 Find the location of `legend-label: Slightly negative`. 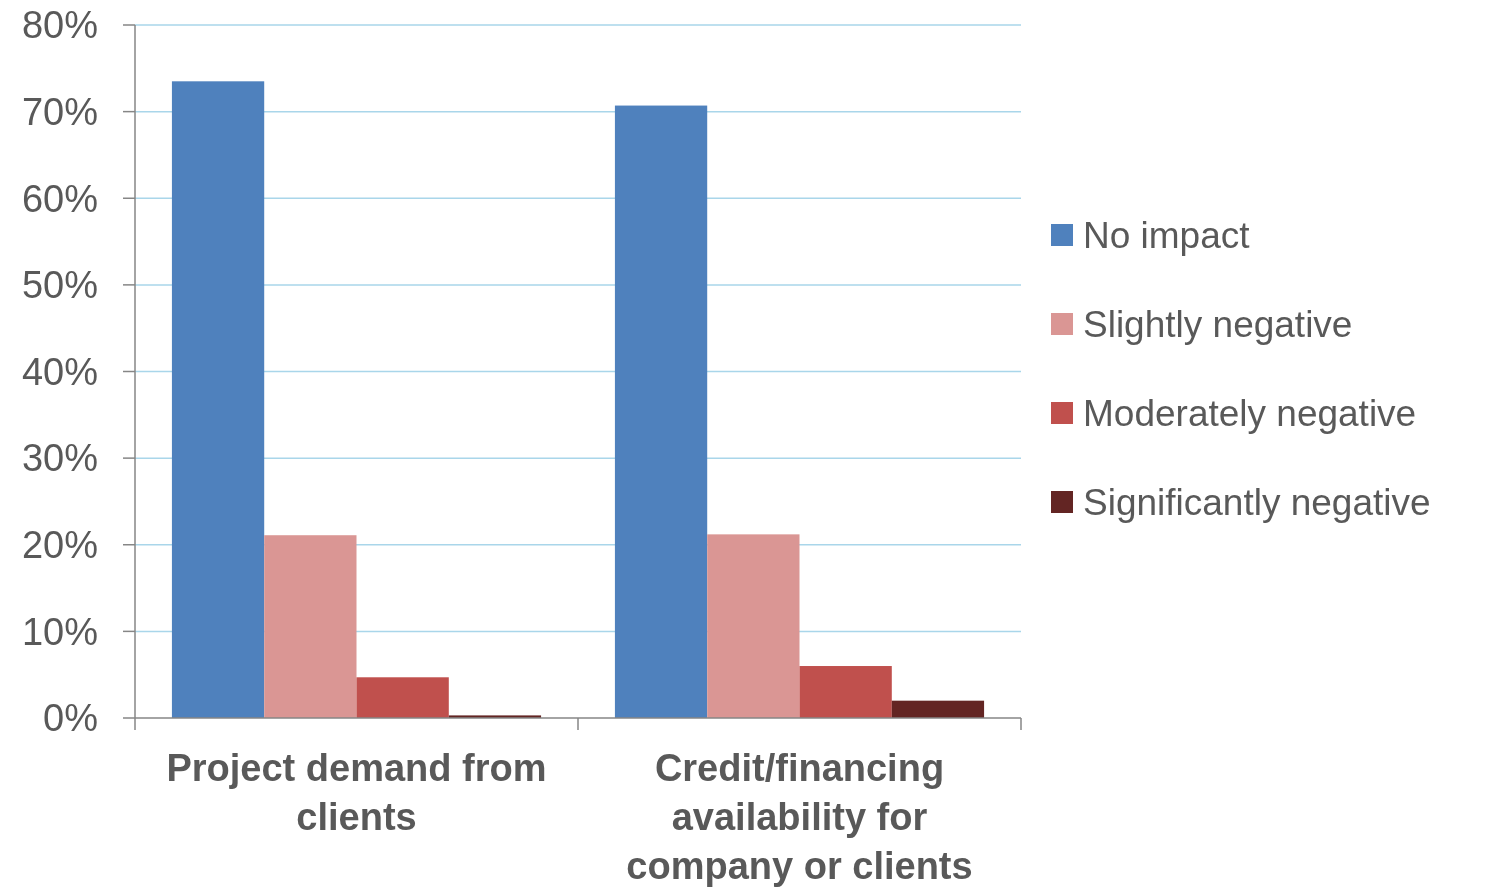

legend-label: Slightly negative is located at coordinates (1218, 324).